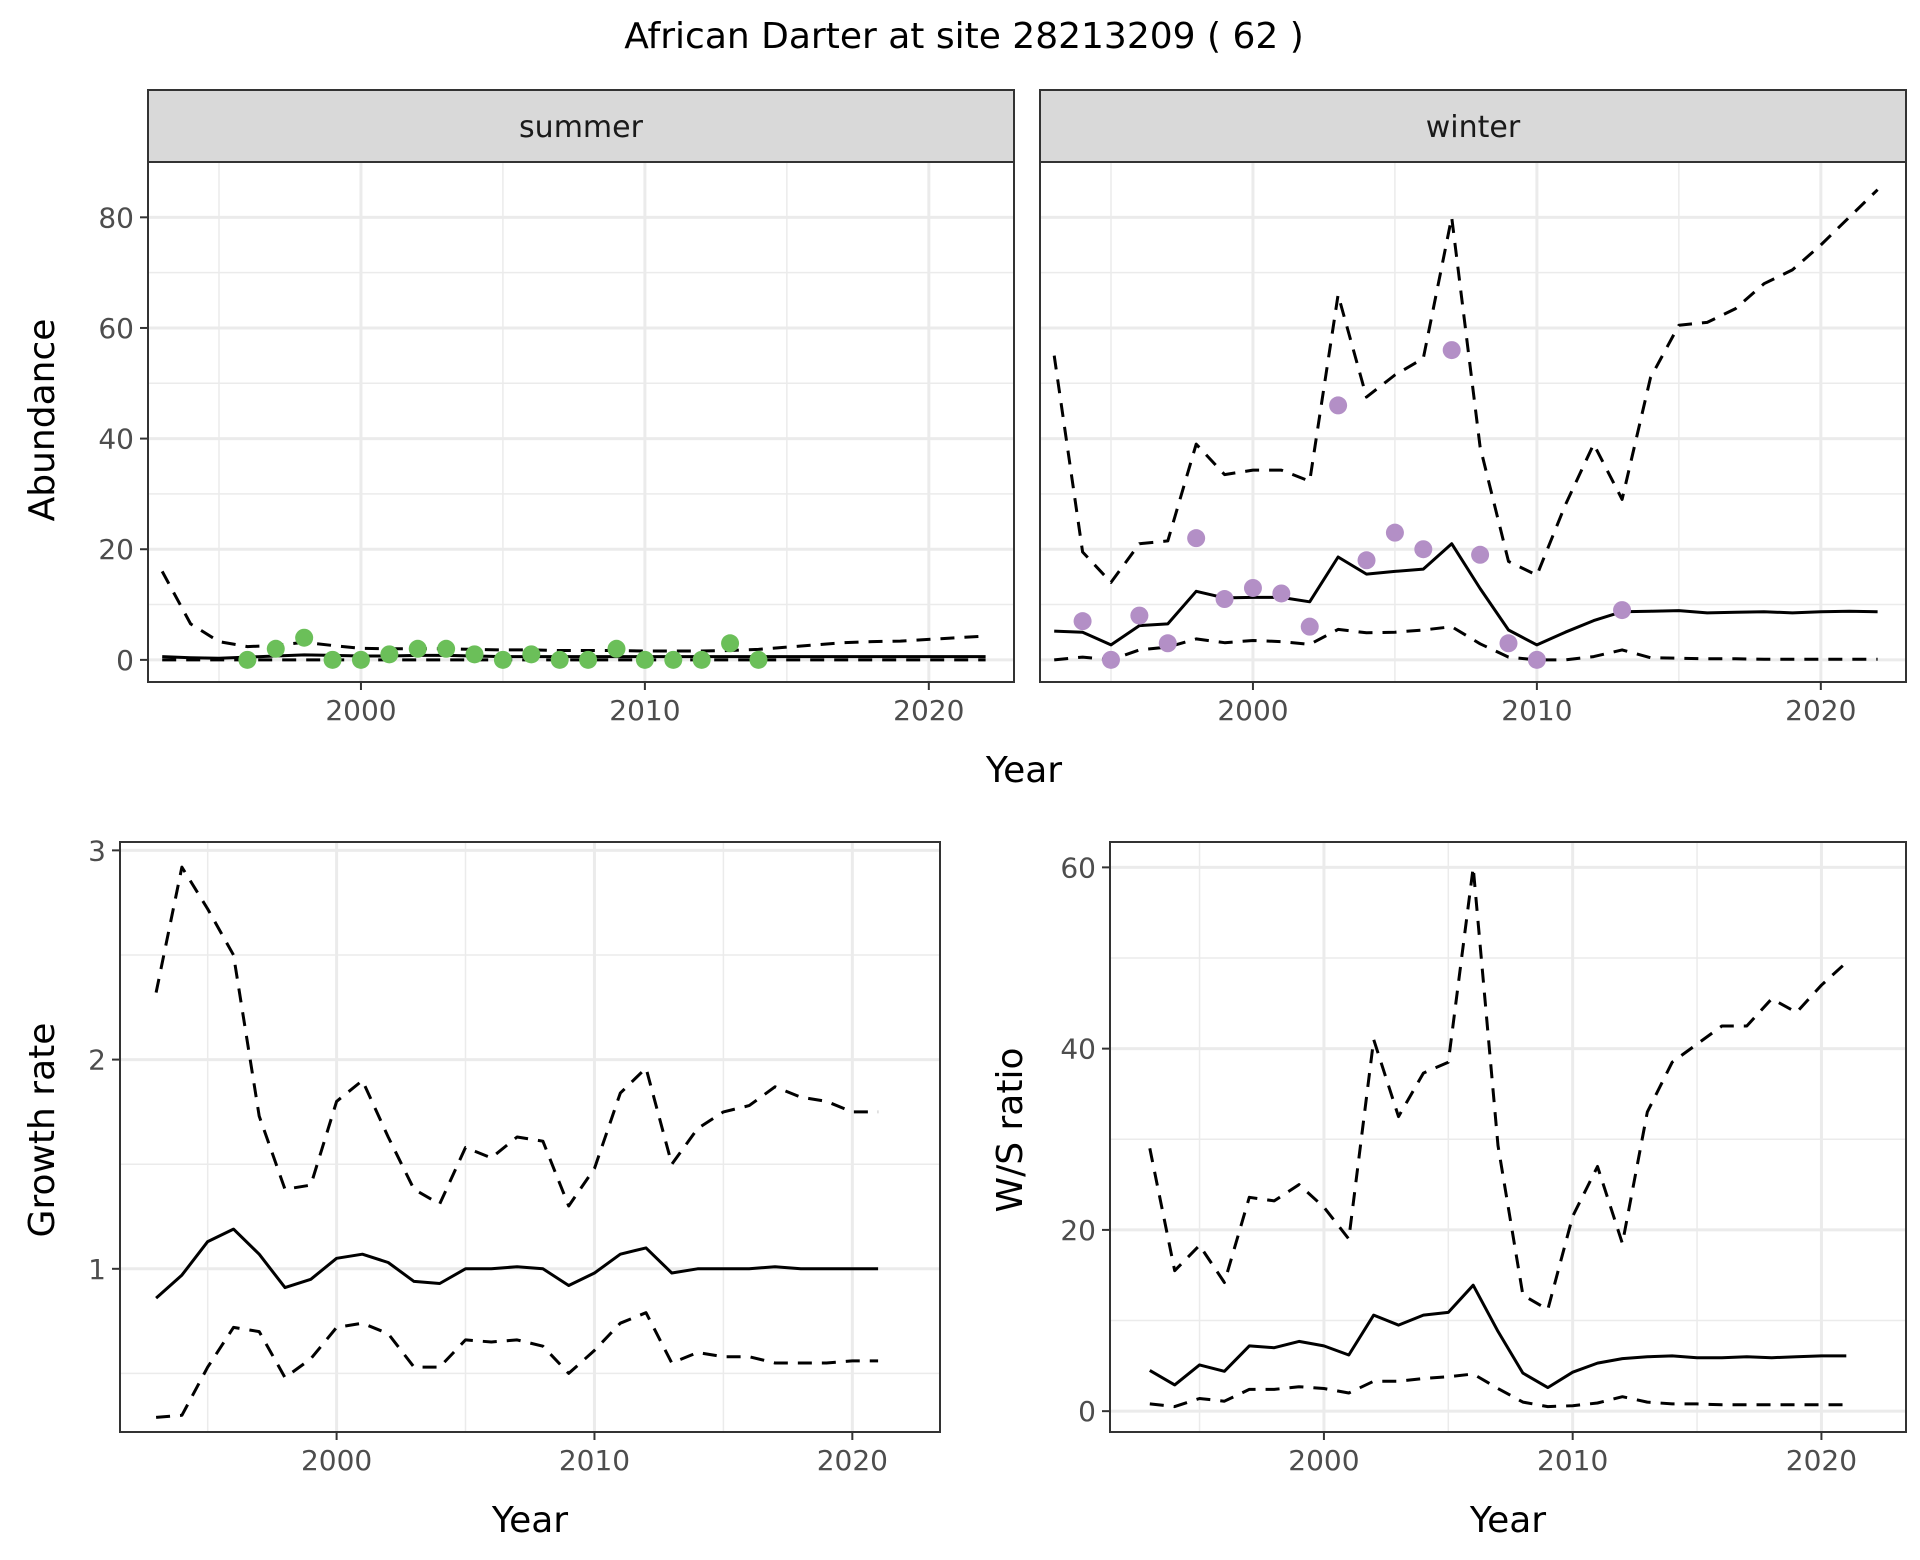 The image size is (1920, 1560). Describe the element at coordinates (529, 1520) in the screenshot. I see `growth-x-axis-label: Year` at that location.